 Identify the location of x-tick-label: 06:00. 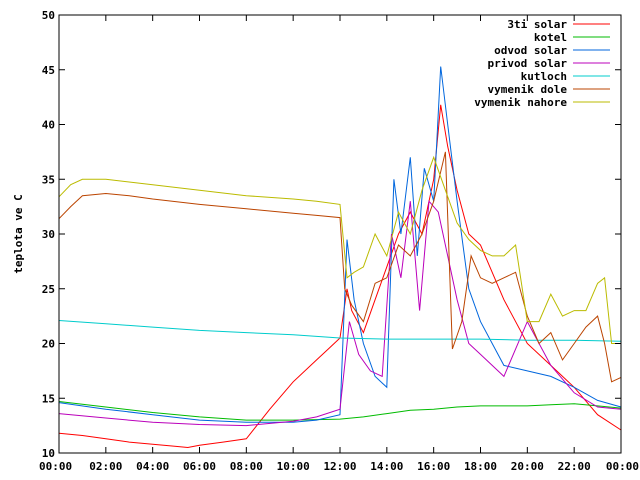
(199, 466).